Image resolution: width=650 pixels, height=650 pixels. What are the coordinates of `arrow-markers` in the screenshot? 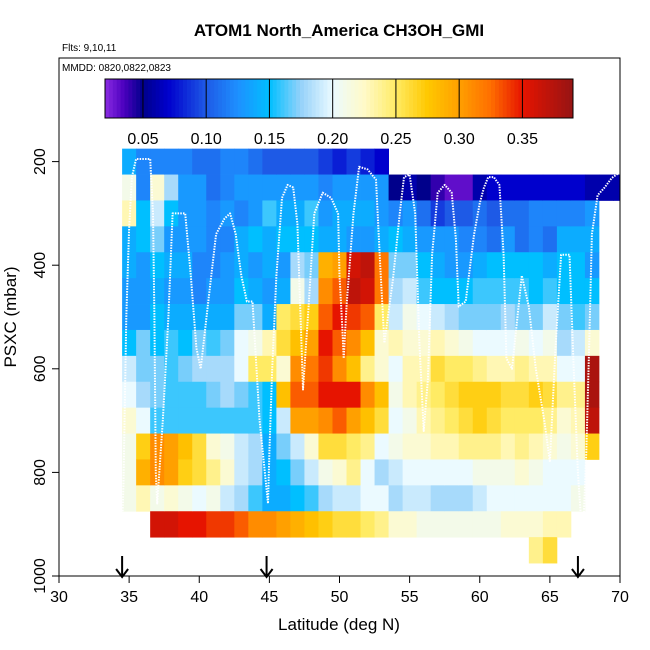 It's located at (350, 567).